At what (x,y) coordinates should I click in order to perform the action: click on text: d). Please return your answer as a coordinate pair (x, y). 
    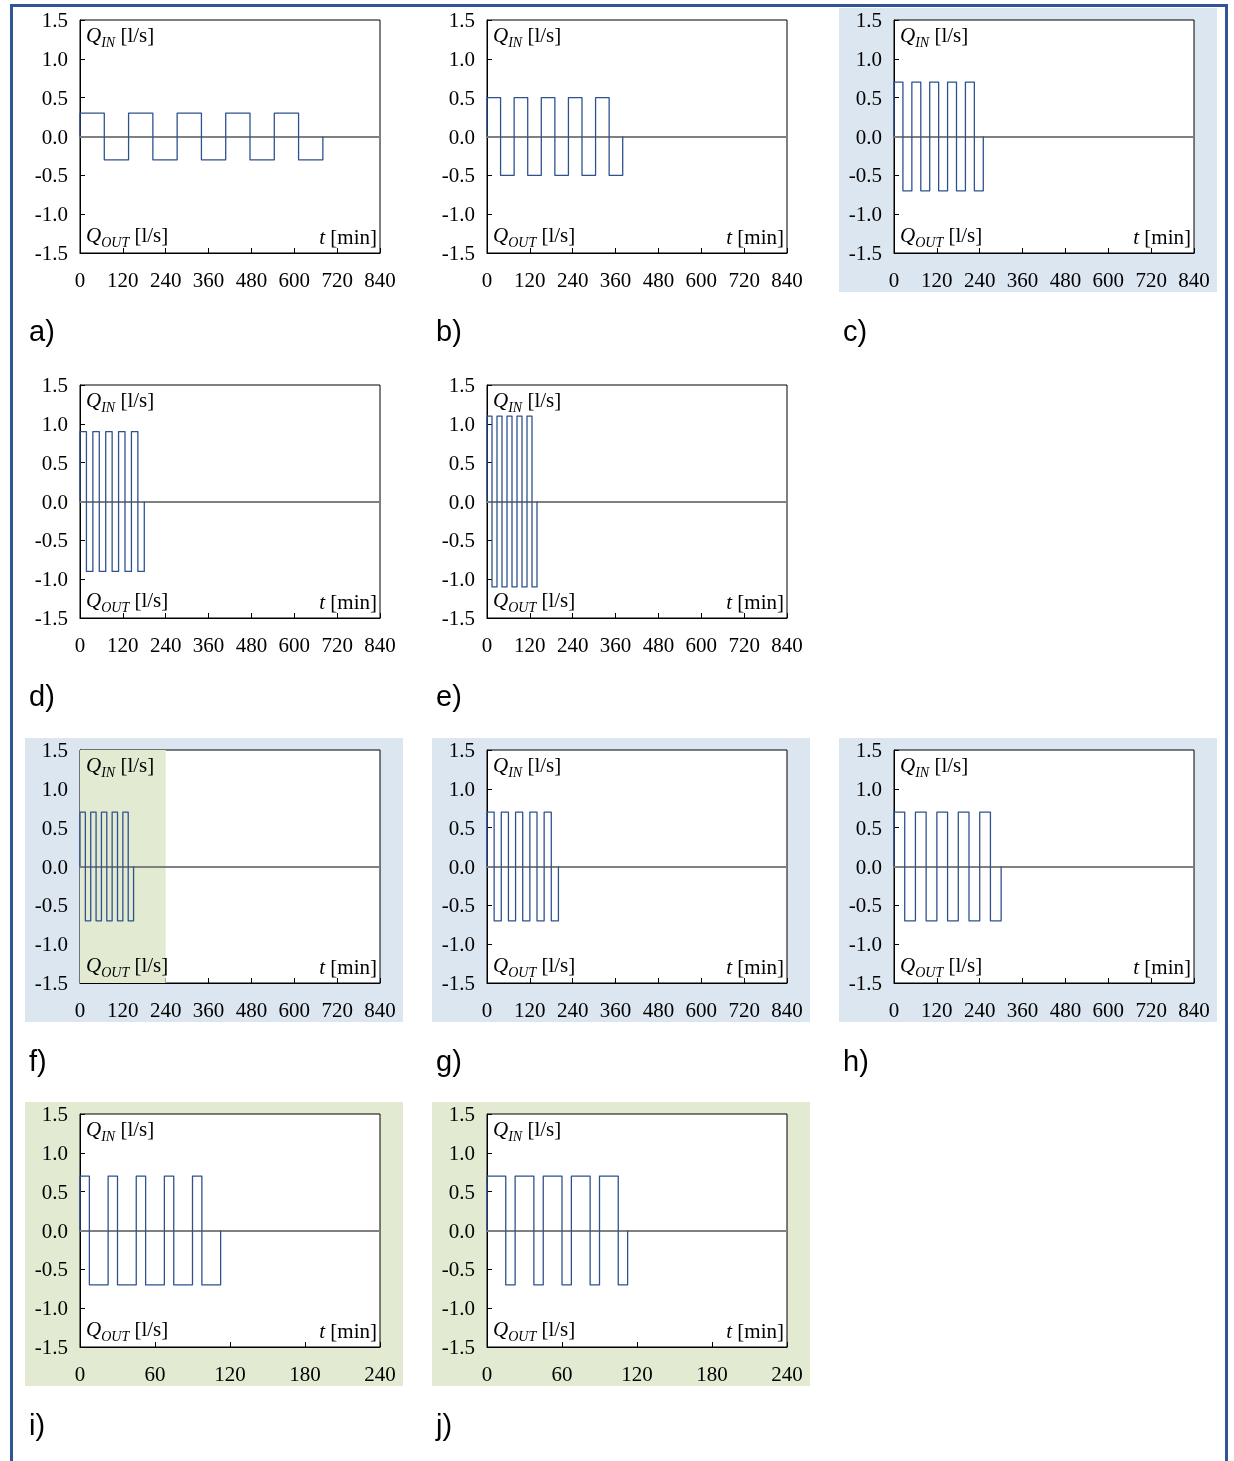
    Looking at the image, I should click on (42, 695).